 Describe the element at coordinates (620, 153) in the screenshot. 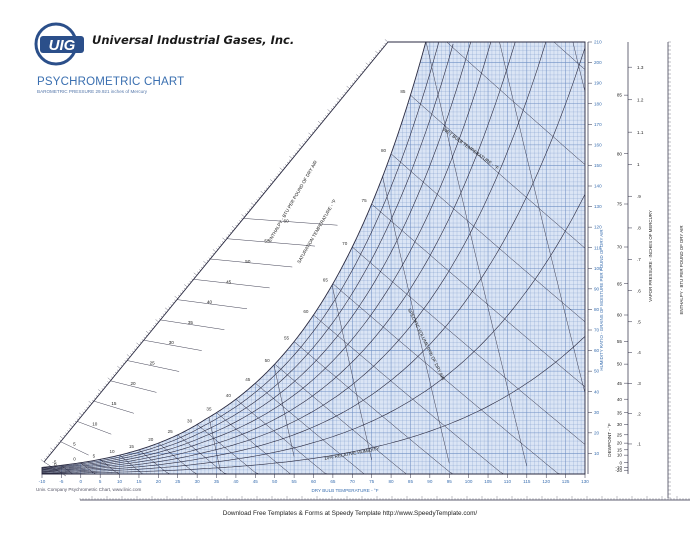

I see `dewpoint-tick-label: 80` at that location.